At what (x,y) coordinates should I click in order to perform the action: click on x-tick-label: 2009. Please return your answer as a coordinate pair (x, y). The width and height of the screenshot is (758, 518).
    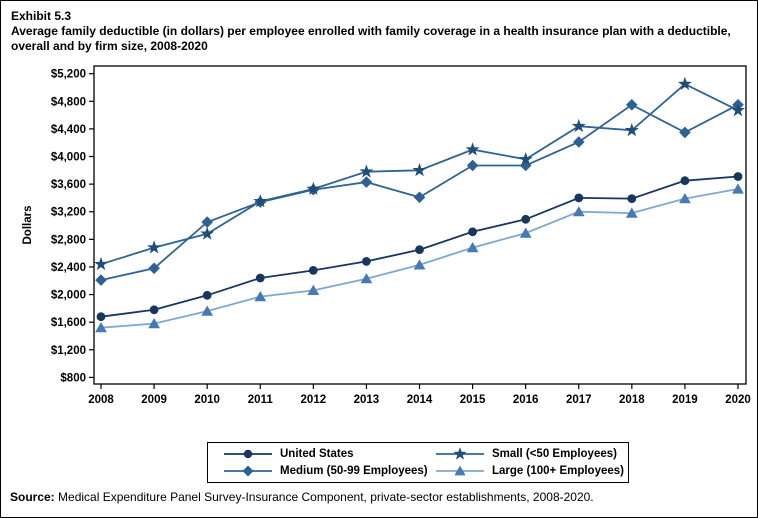
    Looking at the image, I should click on (154, 400).